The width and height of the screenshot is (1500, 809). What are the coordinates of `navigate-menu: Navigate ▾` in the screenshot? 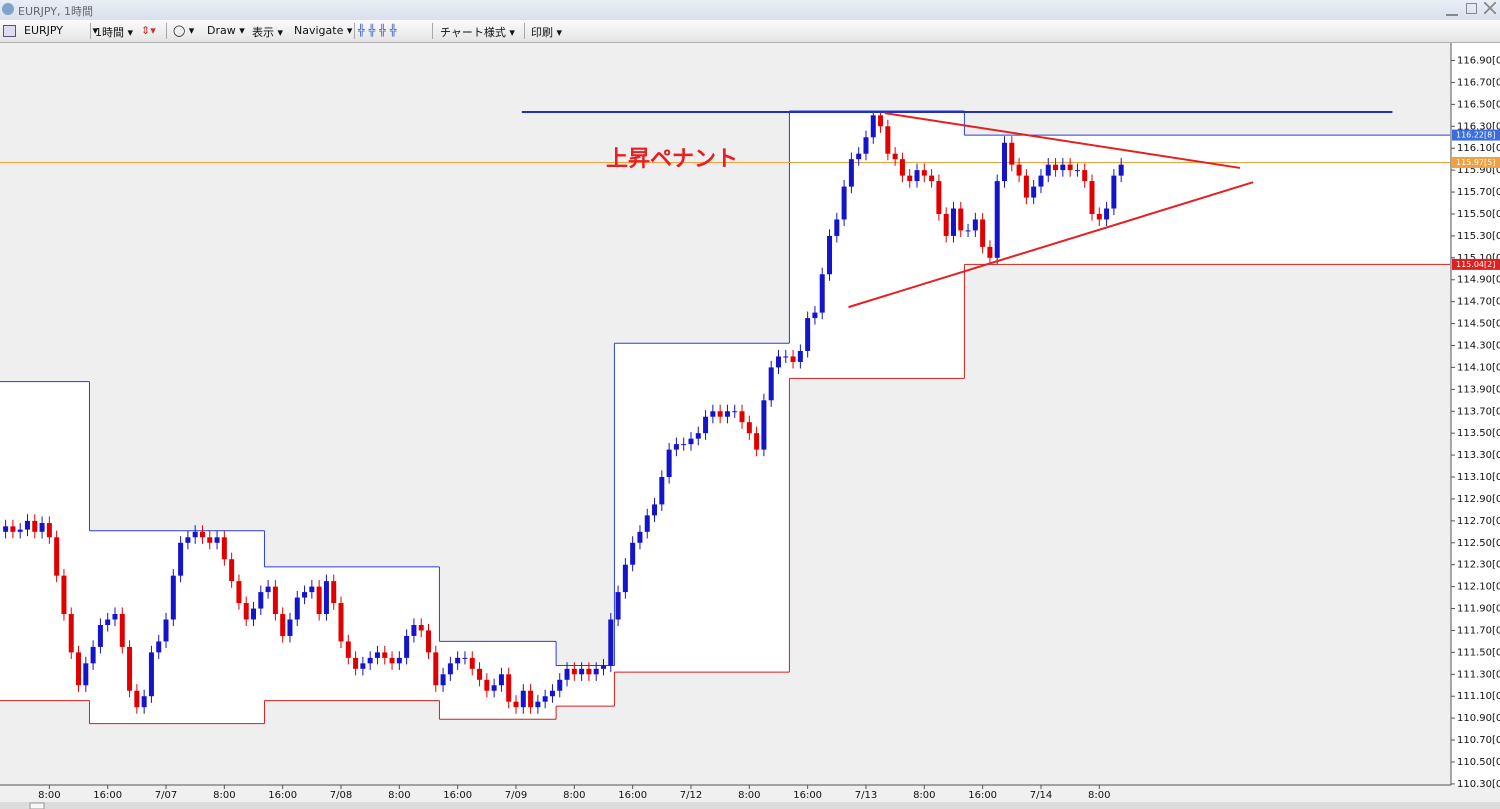 It's located at (323, 30).